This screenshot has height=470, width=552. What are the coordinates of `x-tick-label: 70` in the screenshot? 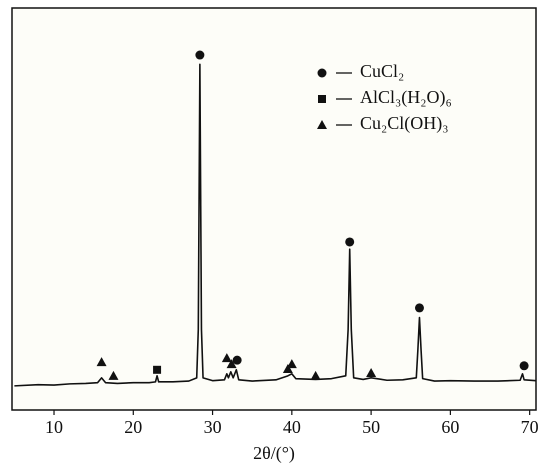 It's located at (530, 427).